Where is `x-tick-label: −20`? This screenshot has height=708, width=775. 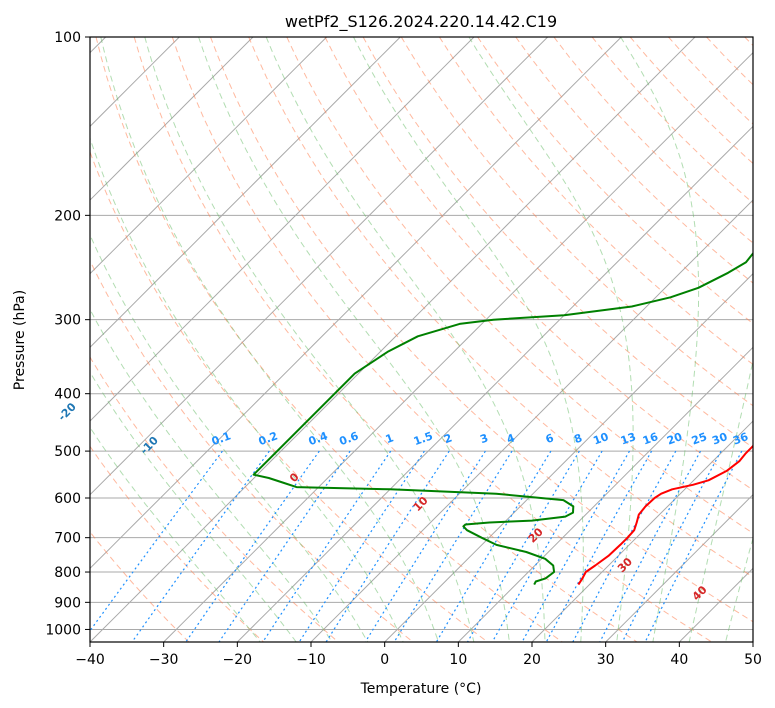
x-tick-label: −20 is located at coordinates (238, 660).